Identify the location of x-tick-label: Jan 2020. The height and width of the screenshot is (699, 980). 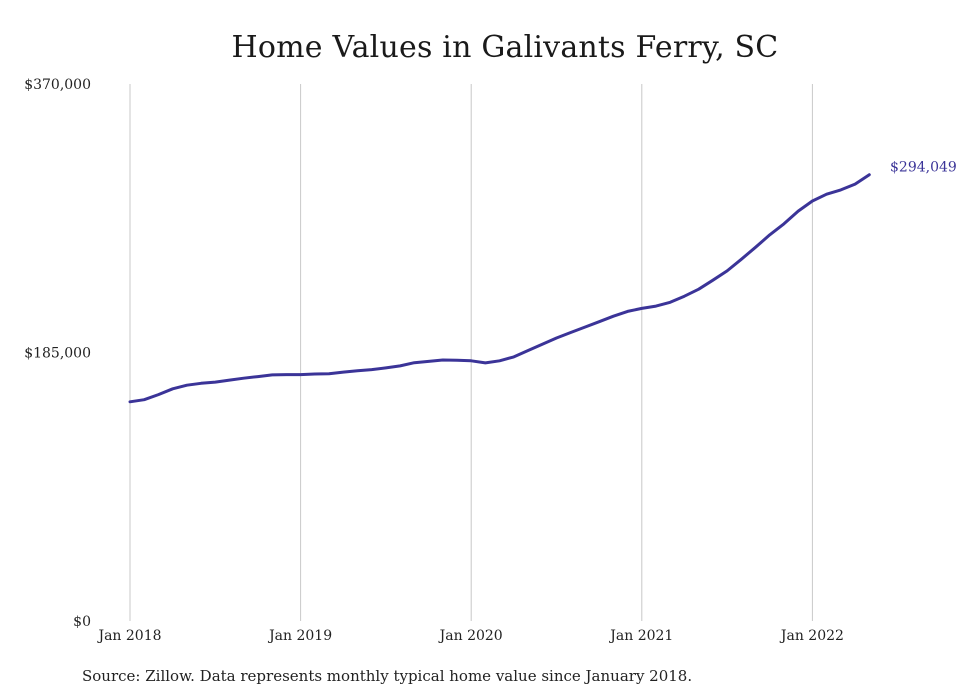
(470, 636).